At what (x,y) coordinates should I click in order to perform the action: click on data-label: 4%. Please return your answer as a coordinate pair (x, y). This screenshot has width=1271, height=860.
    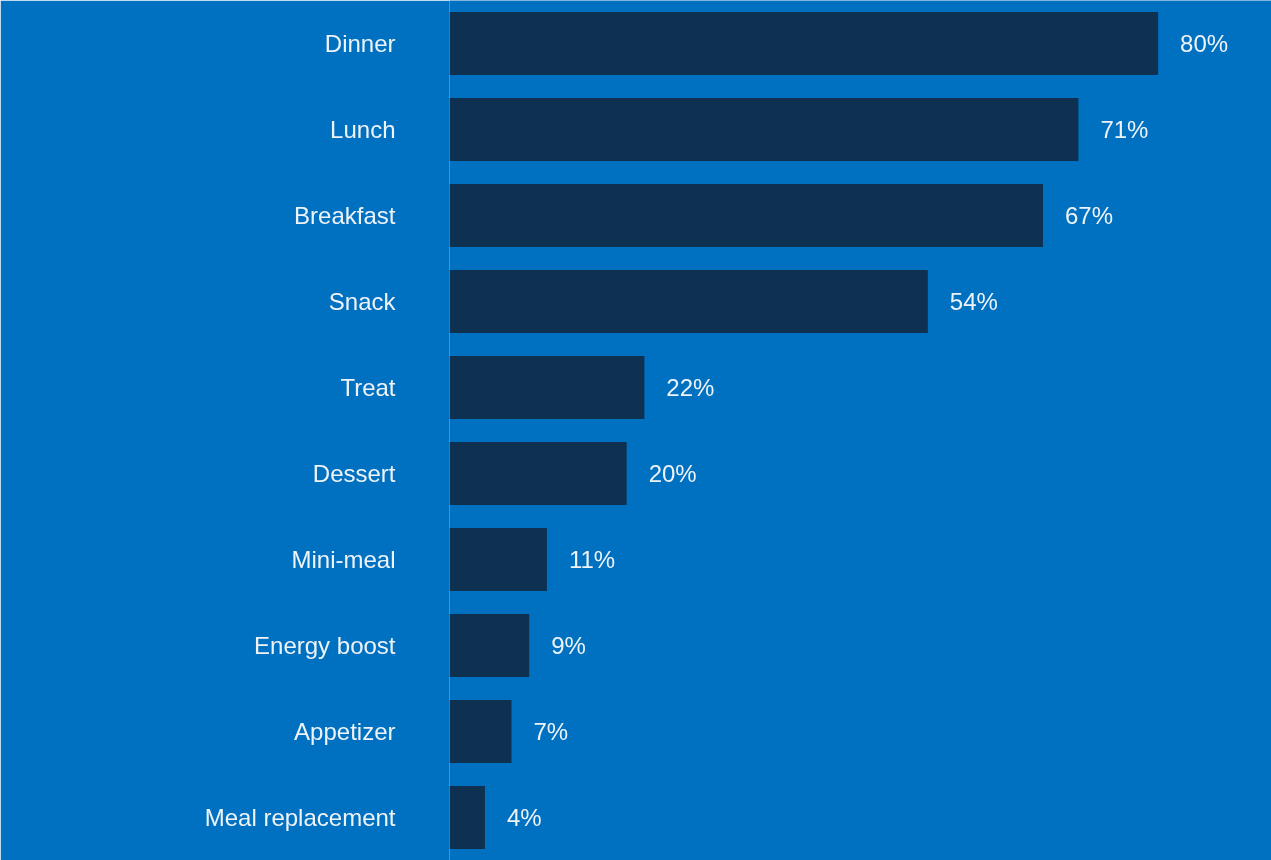
    Looking at the image, I should click on (524, 817).